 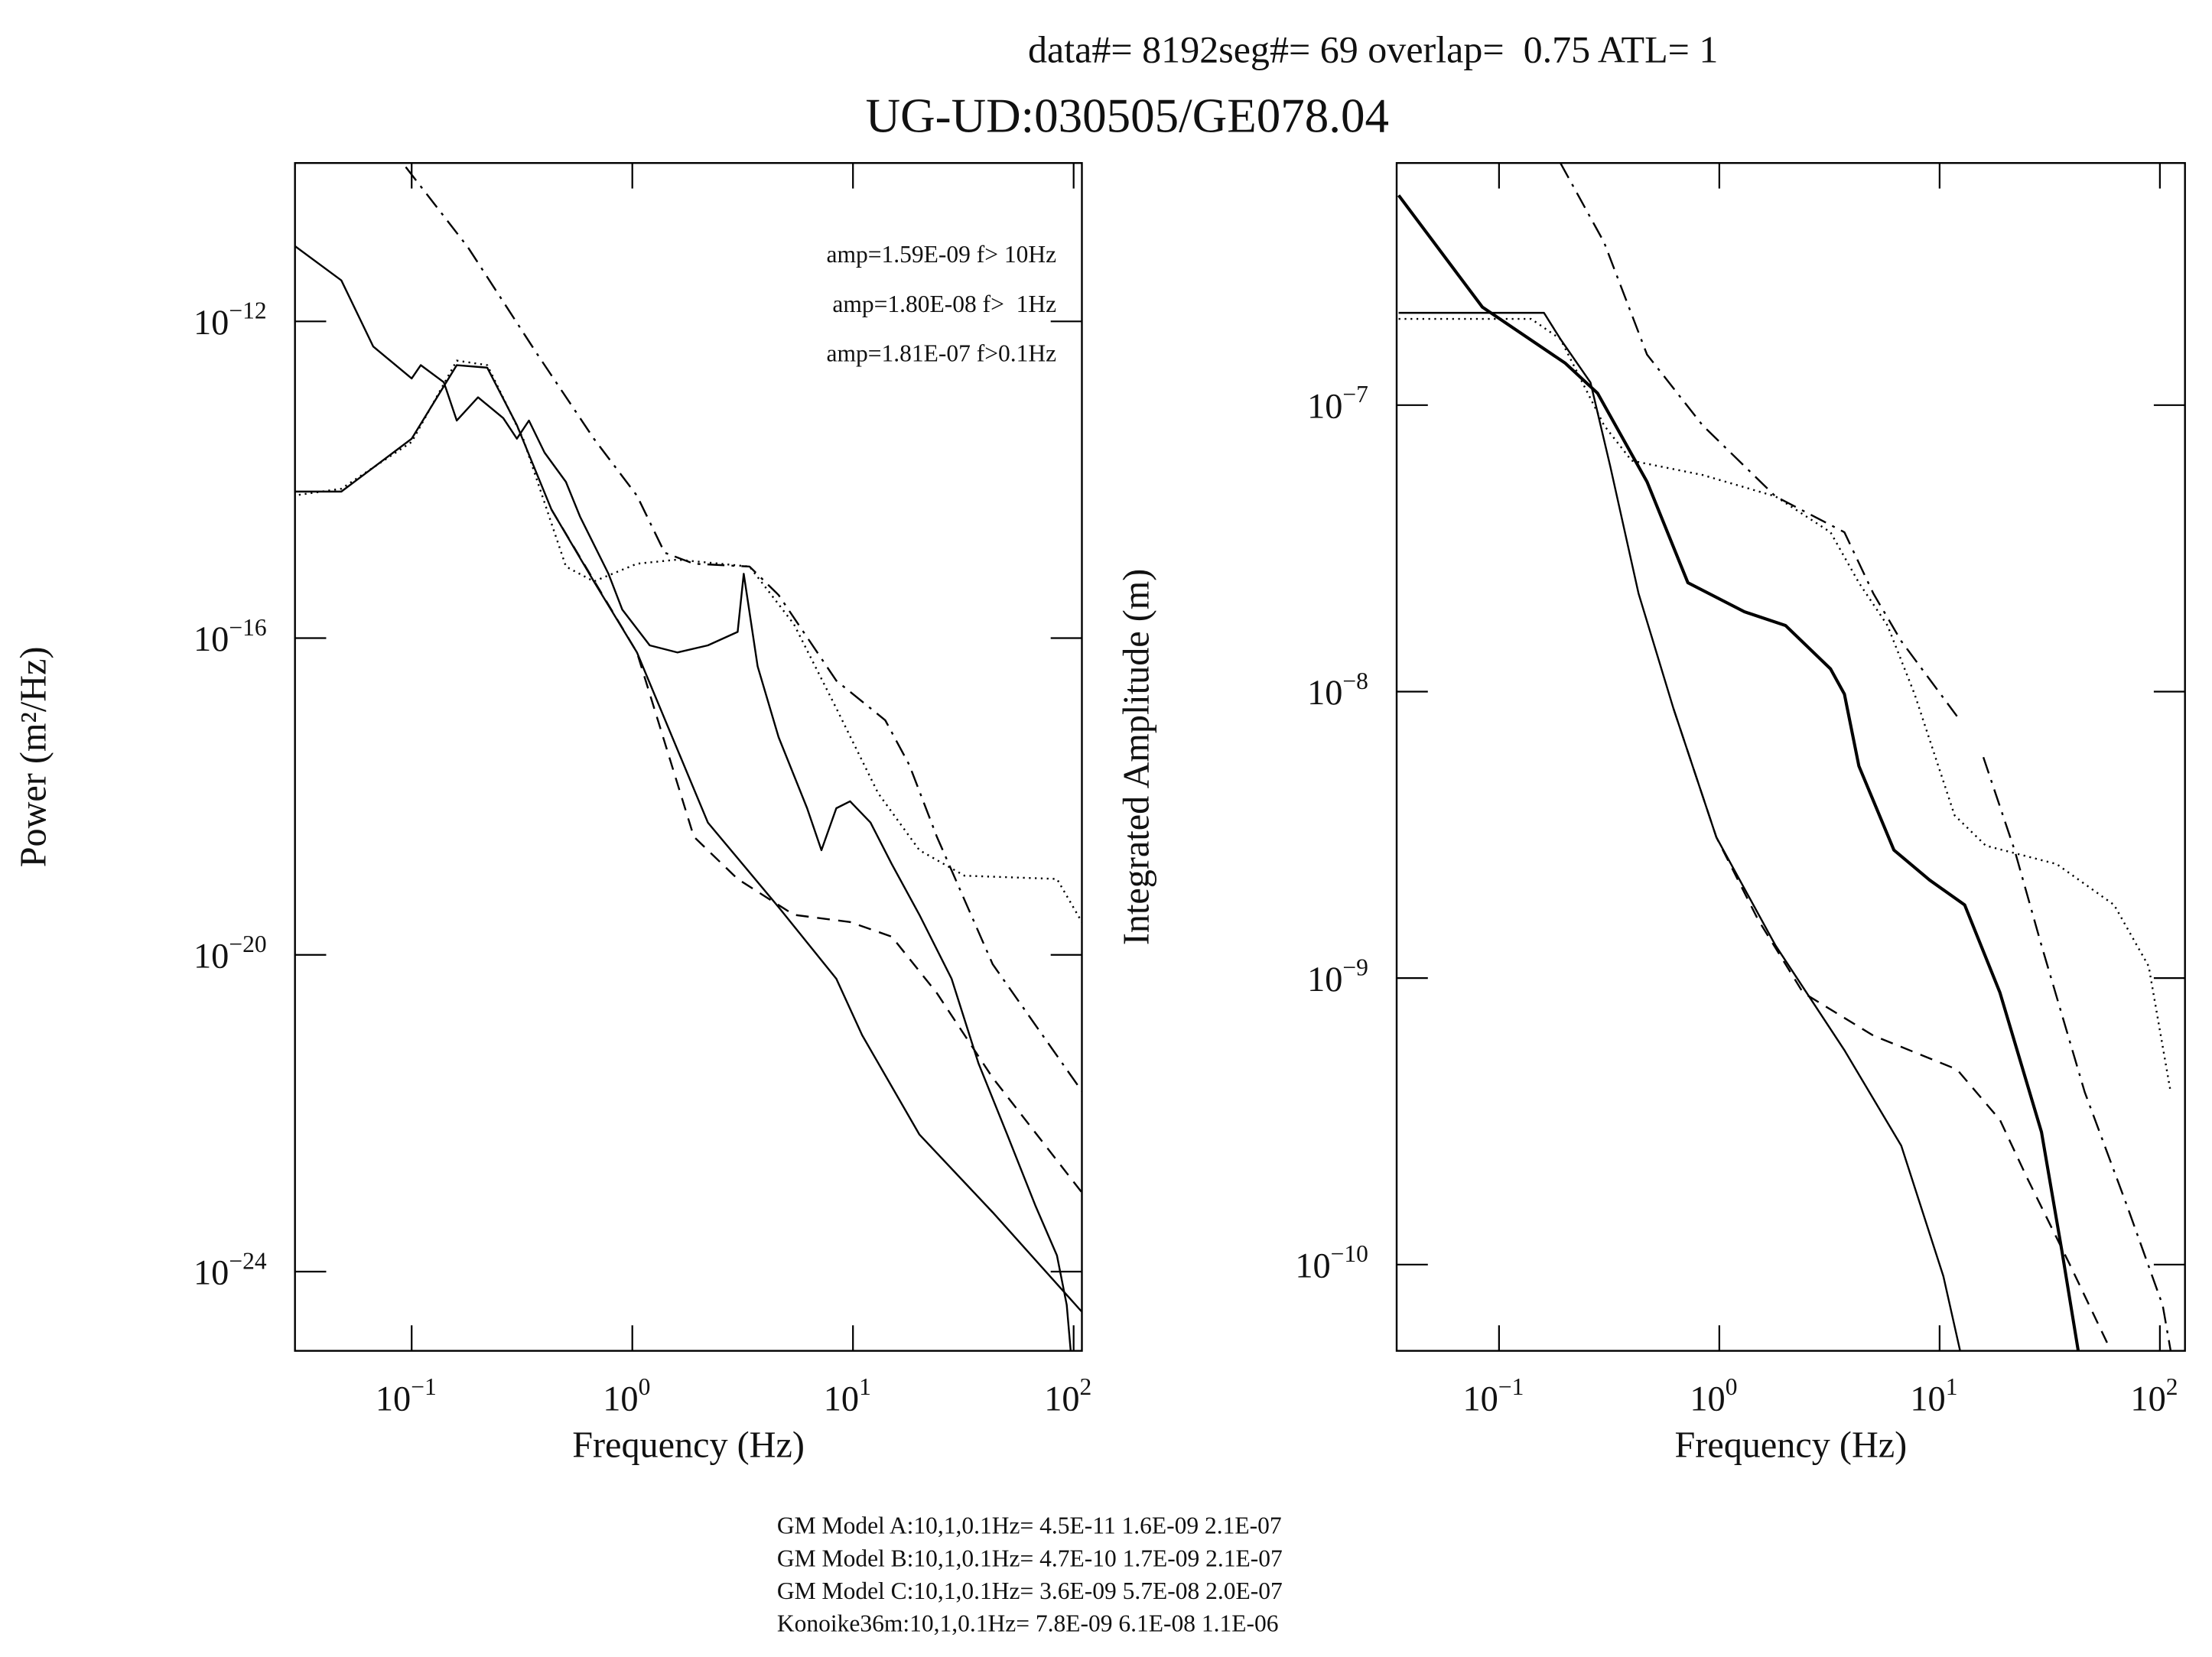 What do you see at coordinates (1349, 1253) in the screenshot?
I see `tick-exponent: −10` at bounding box center [1349, 1253].